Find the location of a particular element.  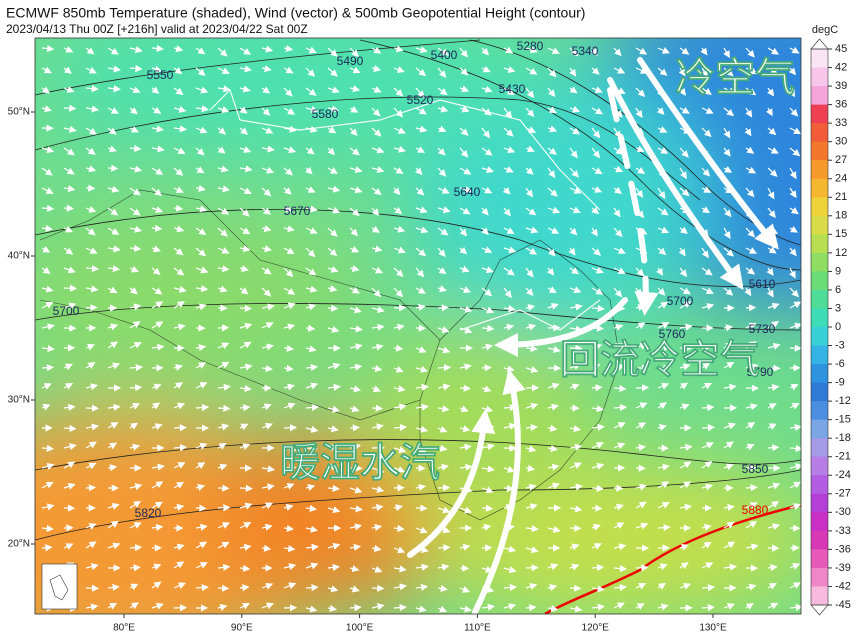

colorbar-label: -3 is located at coordinates (840, 345).